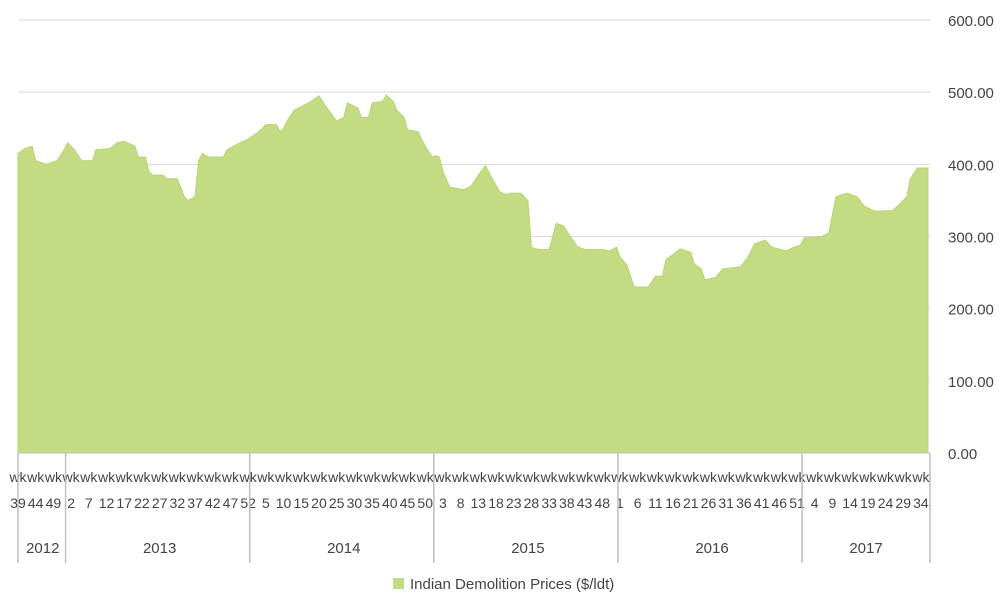 This screenshot has width=1000, height=605. I want to click on legend: Indian Demolition Prices ($/ldt), so click(503, 584).